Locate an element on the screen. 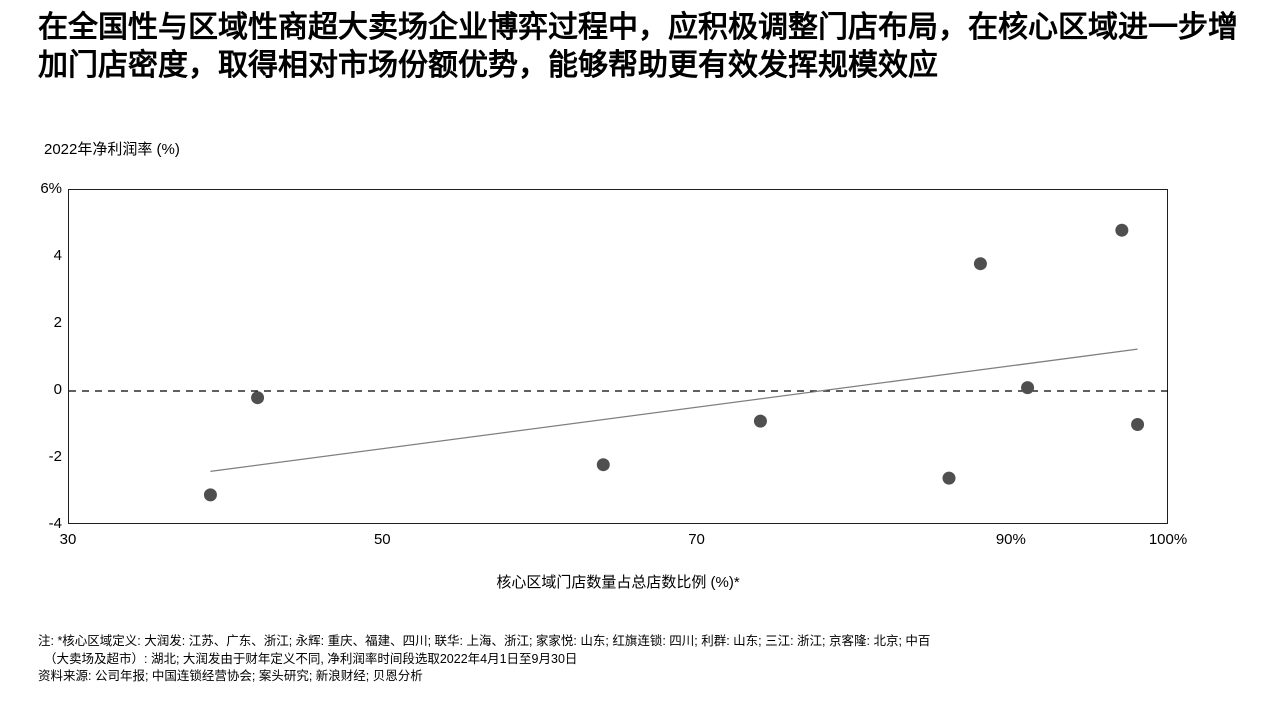 This screenshot has width=1280, height=720. y-tick-label: 0 is located at coordinates (57, 389).